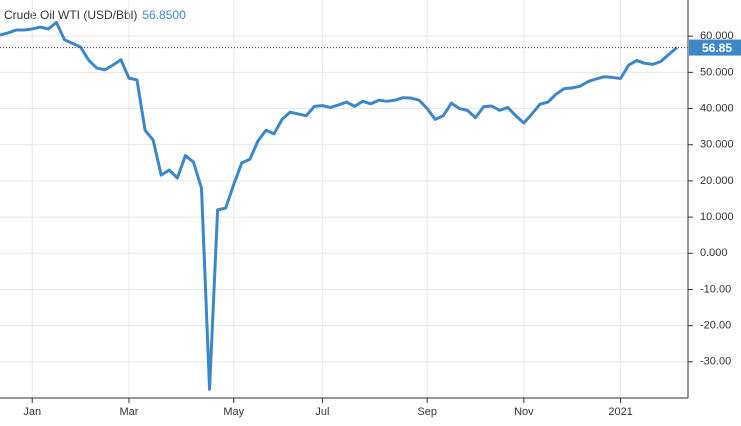 This screenshot has height=426, width=741. Describe the element at coordinates (70, 15) in the screenshot. I see `chart-title: Crude Oil WTI (USD/Bbl)` at that location.